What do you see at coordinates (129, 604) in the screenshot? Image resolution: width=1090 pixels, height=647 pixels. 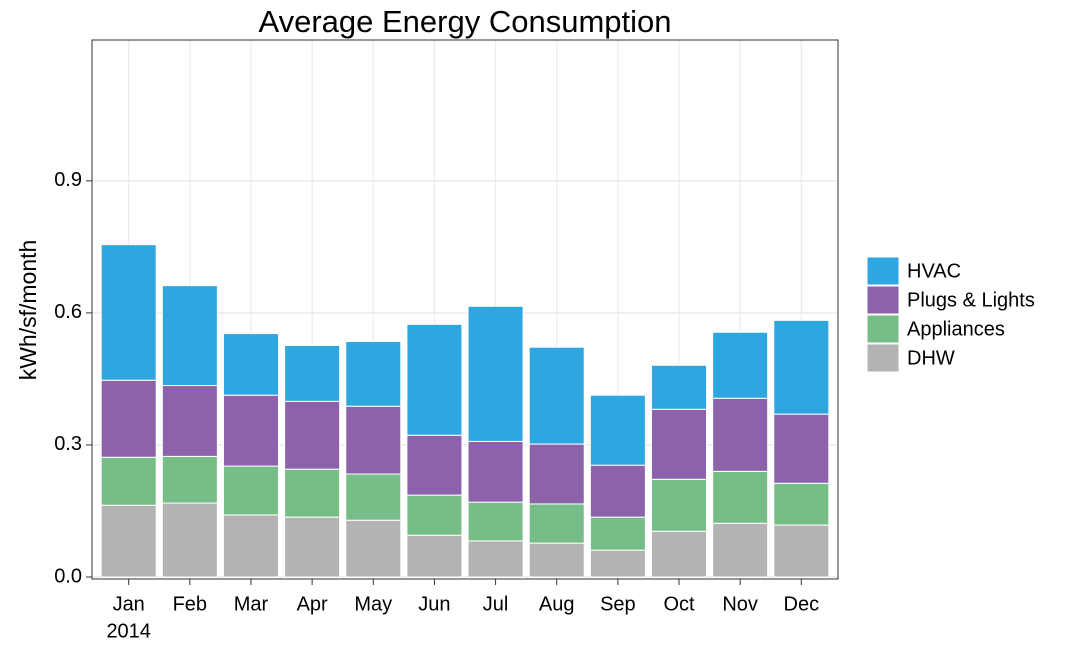 I see `x-tick-label: Jan` at bounding box center [129, 604].